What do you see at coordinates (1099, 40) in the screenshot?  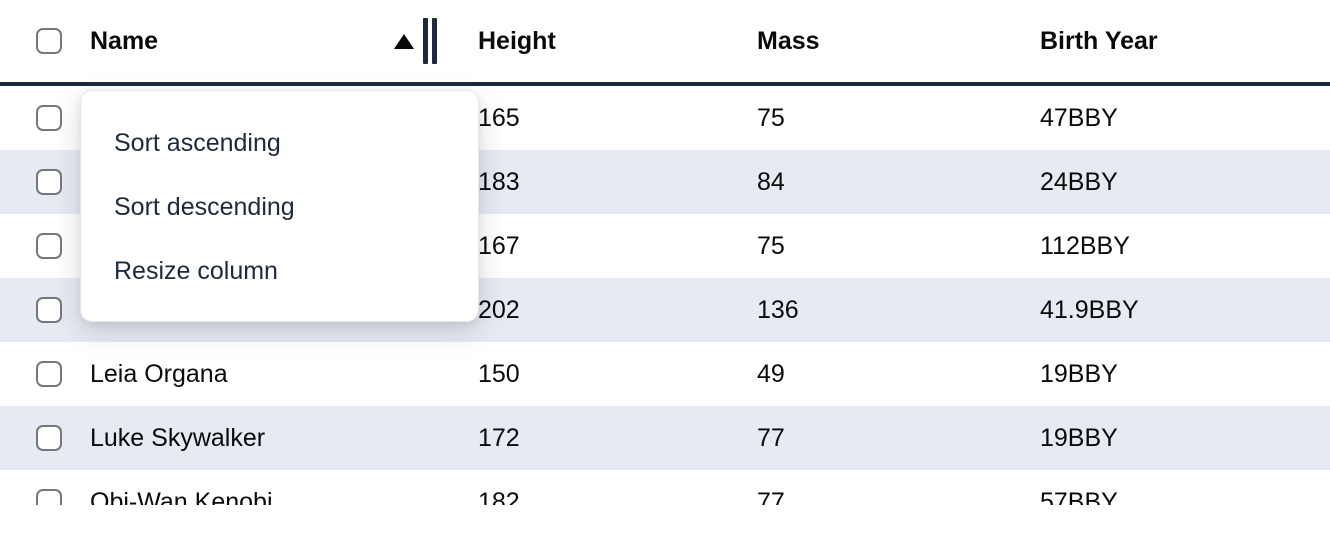 I see `column-header-birth-year: Birth Year` at bounding box center [1099, 40].